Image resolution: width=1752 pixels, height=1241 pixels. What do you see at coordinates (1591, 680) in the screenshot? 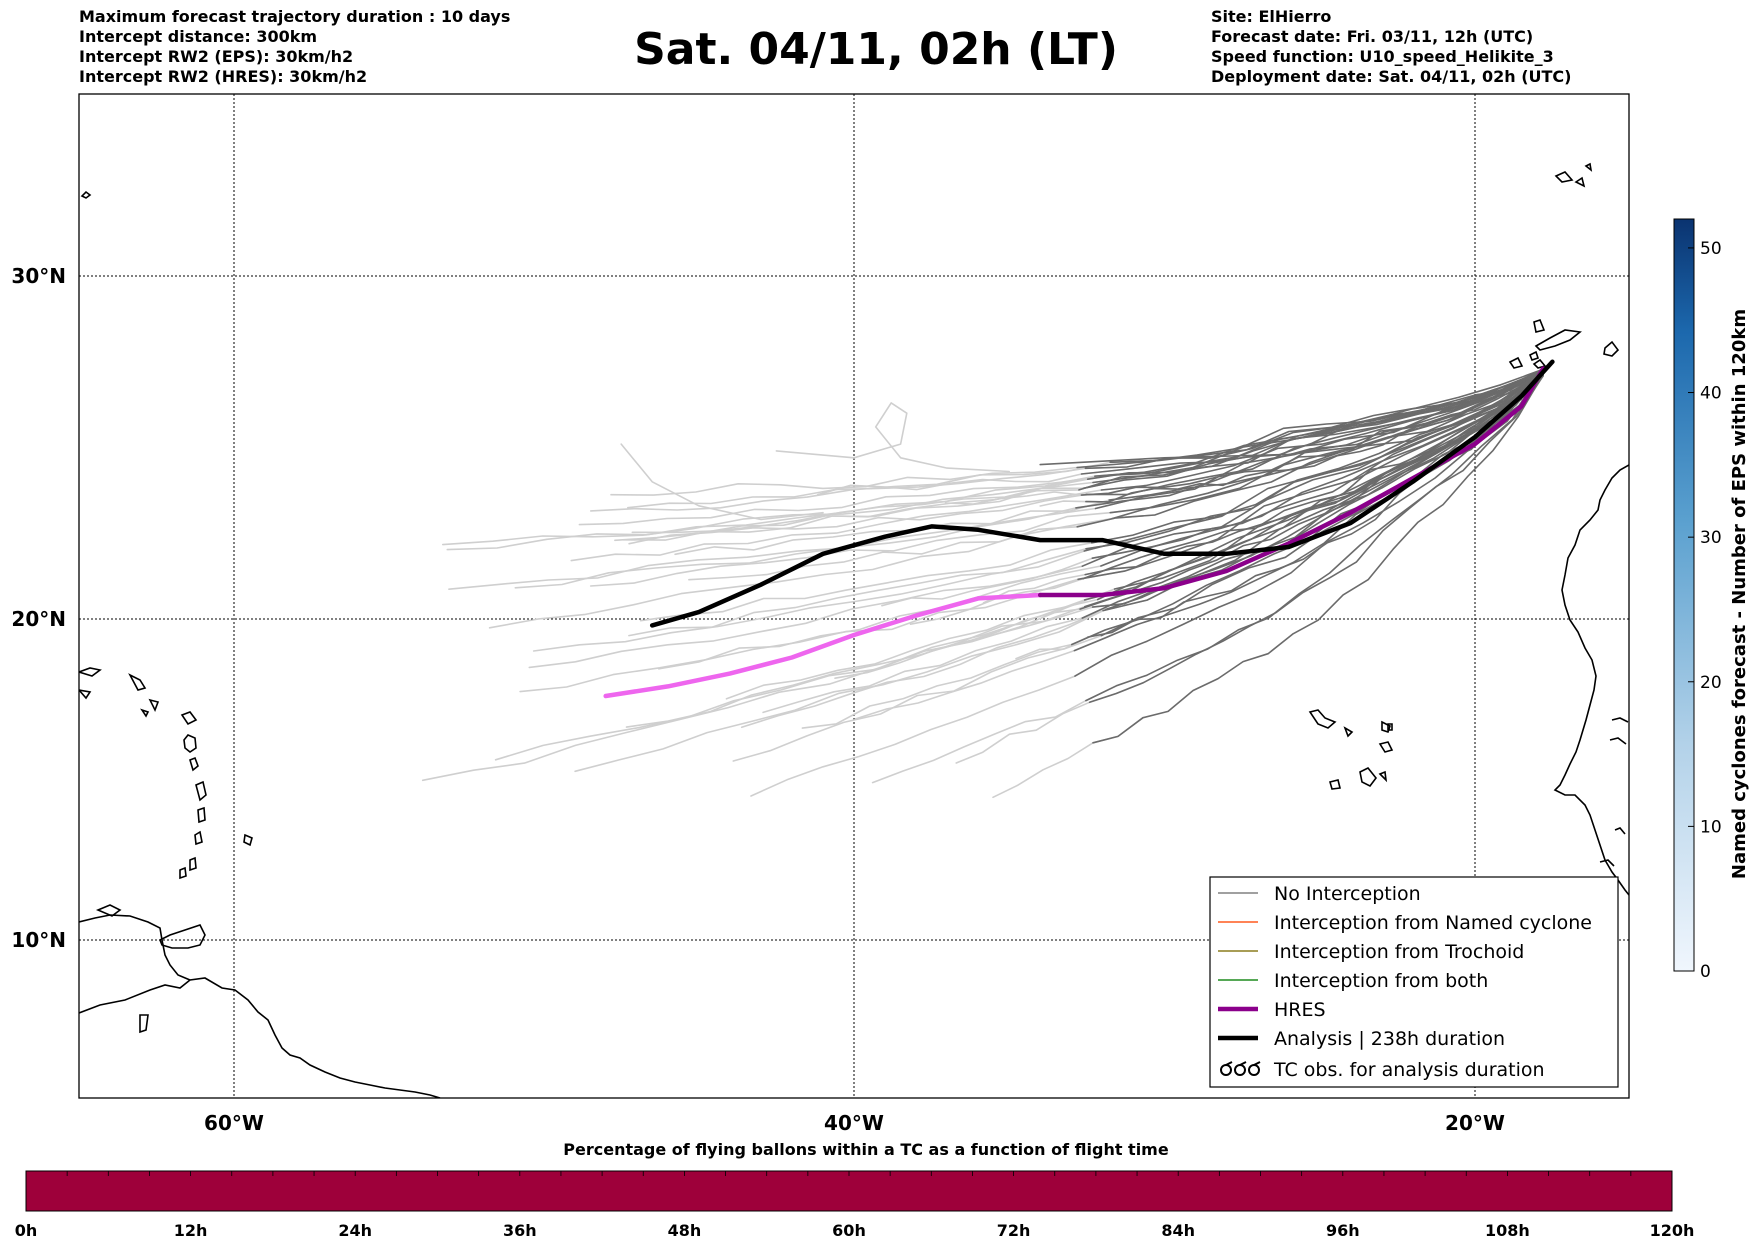
I see `coastline-africa` at bounding box center [1591, 680].